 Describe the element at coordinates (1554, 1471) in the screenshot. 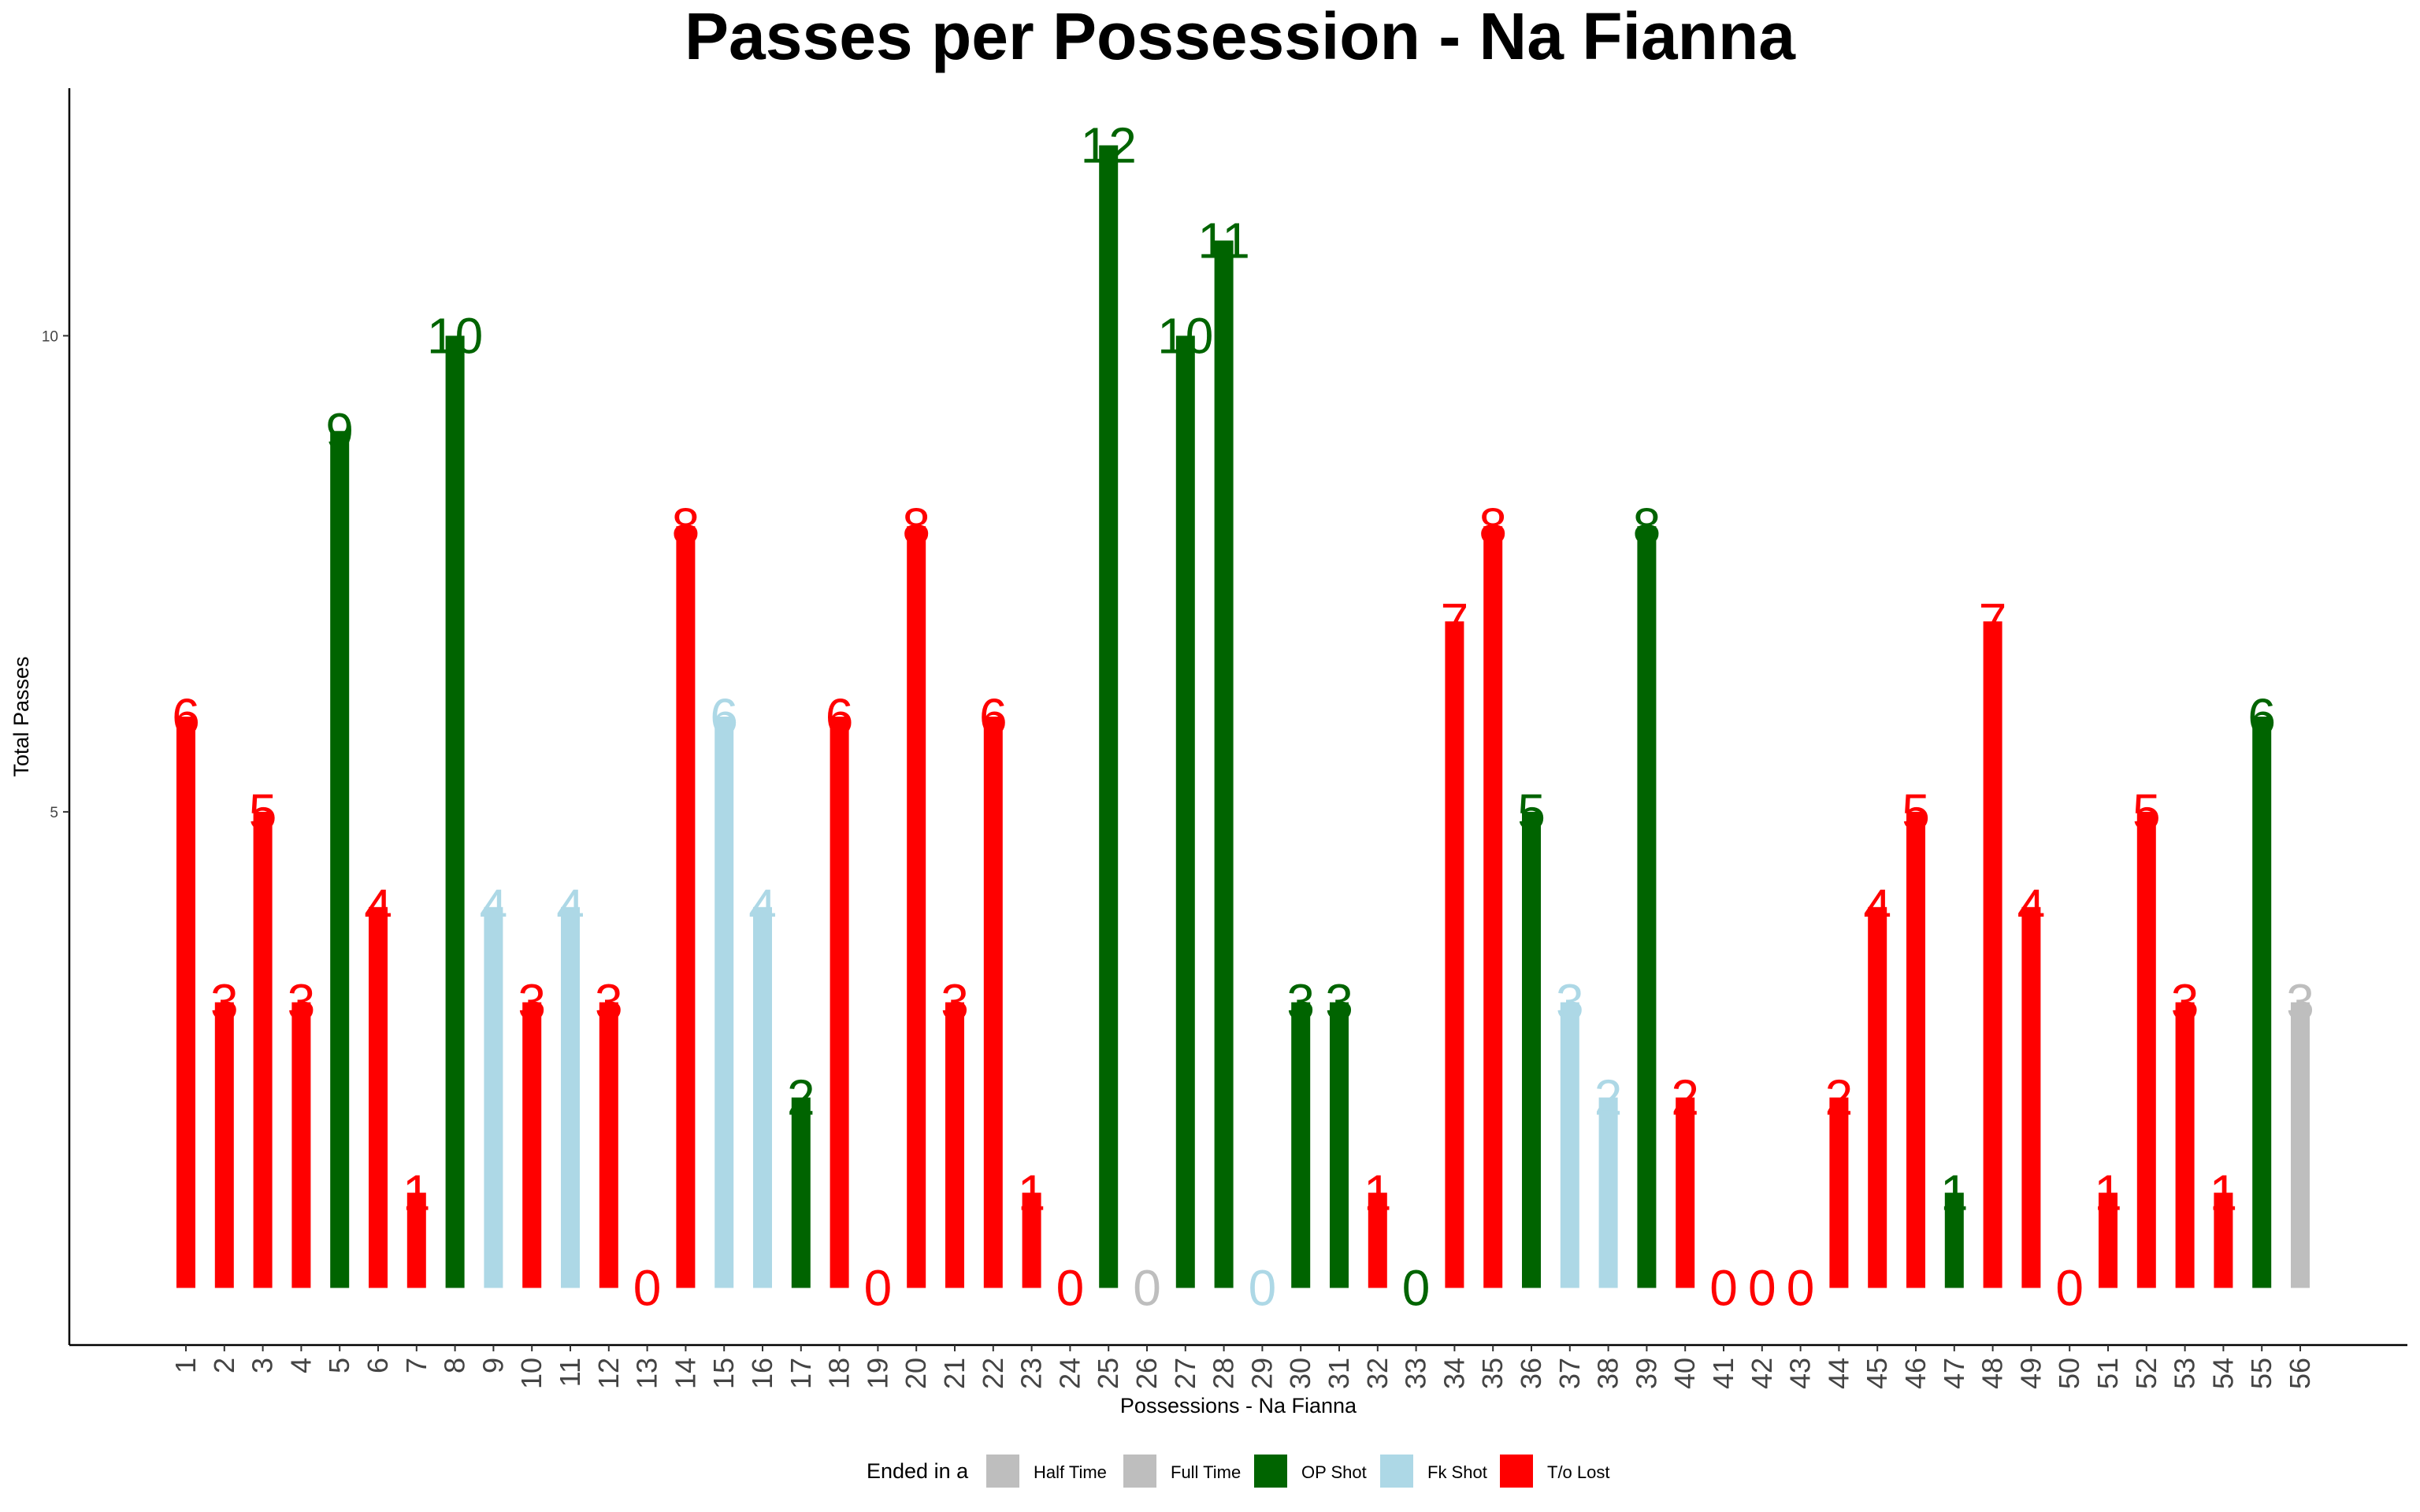

I see `legend-item: T/o Lost` at that location.